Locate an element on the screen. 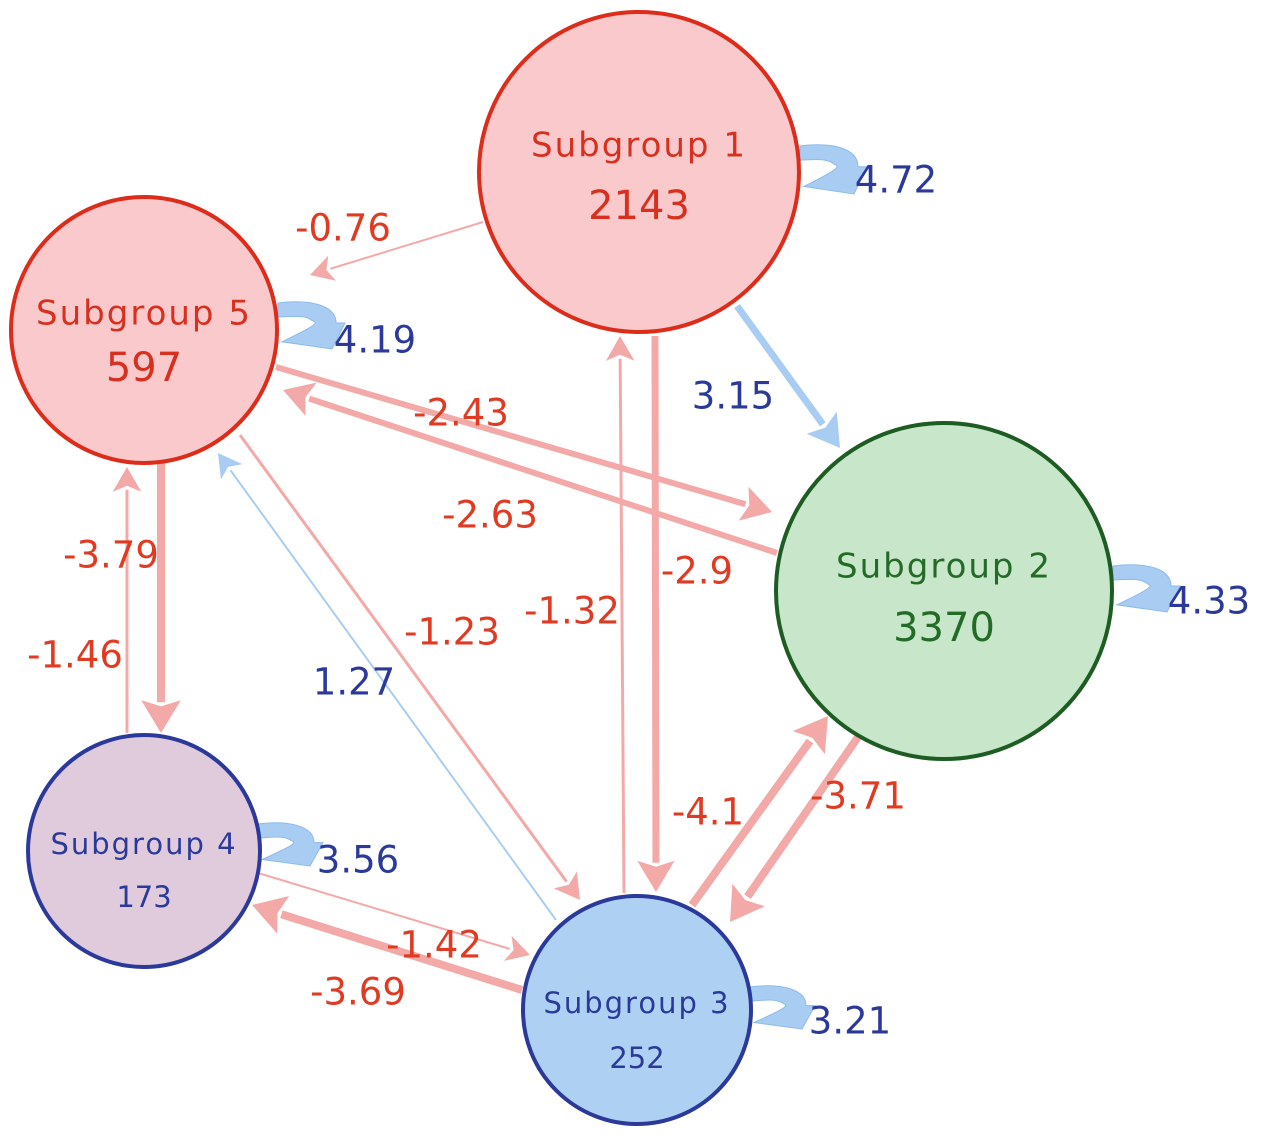 Image resolution: width=1267 pixels, height=1138 pixels. node-name: Subgroup 4 is located at coordinates (143, 844).